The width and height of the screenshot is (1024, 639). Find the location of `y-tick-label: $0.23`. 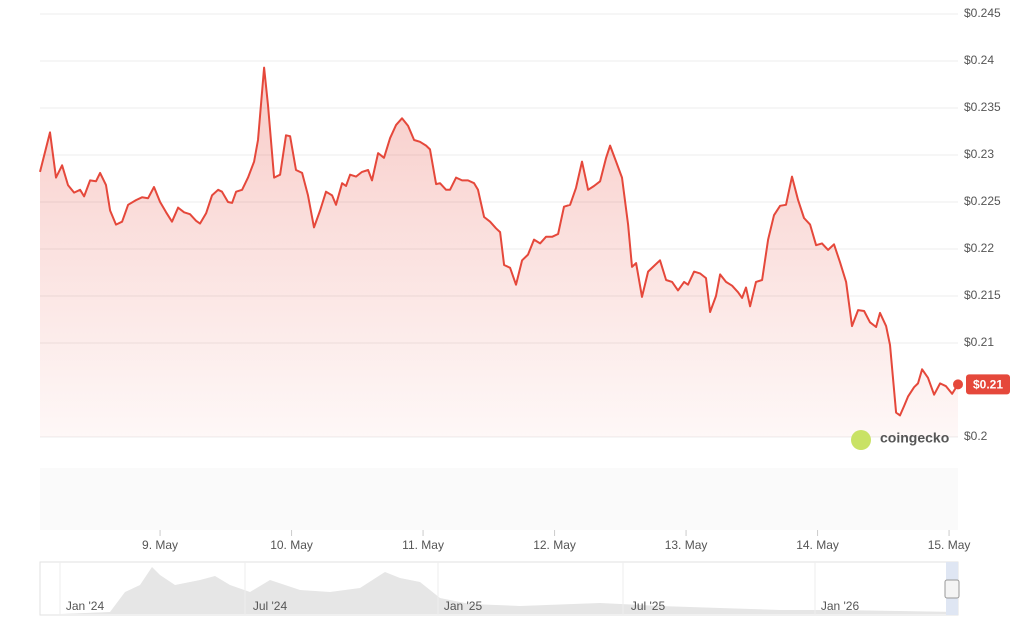

y-tick-label: $0.23 is located at coordinates (979, 154).